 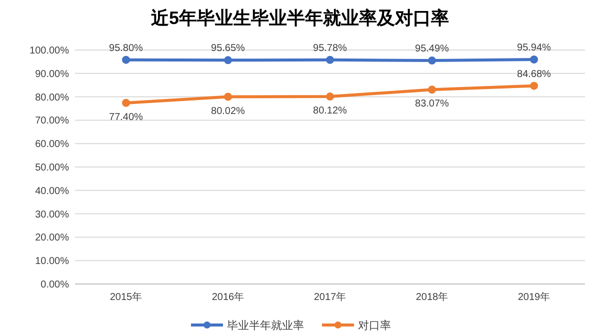 What do you see at coordinates (432, 49) in the screenshot?
I see `data-label: 95.49%` at bounding box center [432, 49].